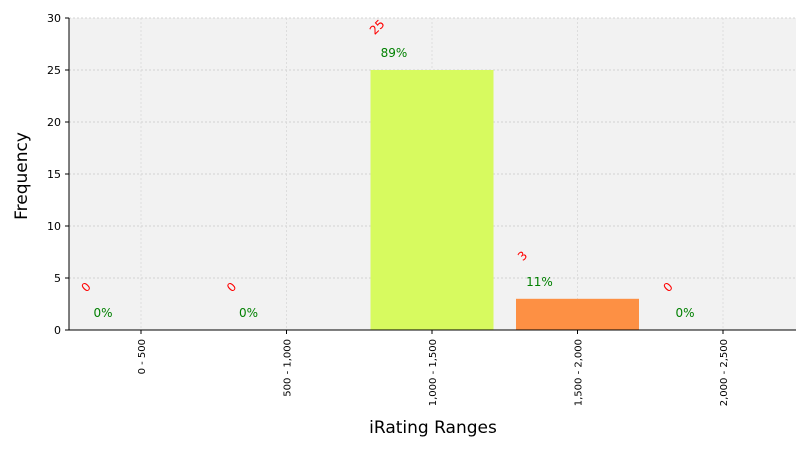 This screenshot has height=450, width=810. Describe the element at coordinates (288, 368) in the screenshot. I see `x-tick-label: 500 - 1,000` at that location.